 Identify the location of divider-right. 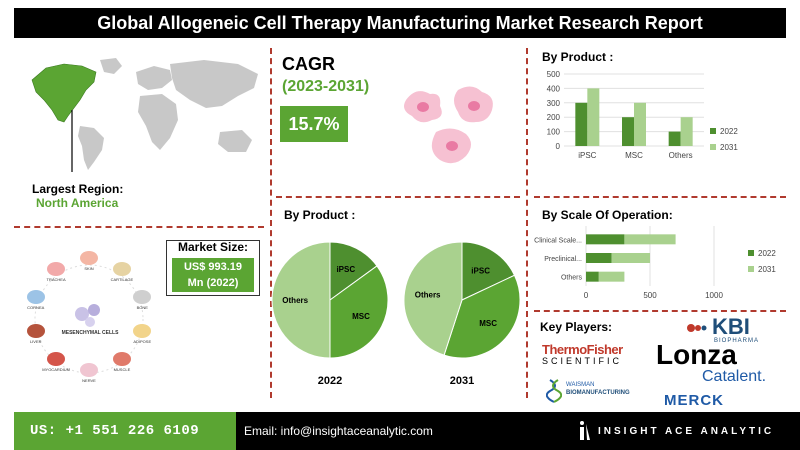
(527, 223).